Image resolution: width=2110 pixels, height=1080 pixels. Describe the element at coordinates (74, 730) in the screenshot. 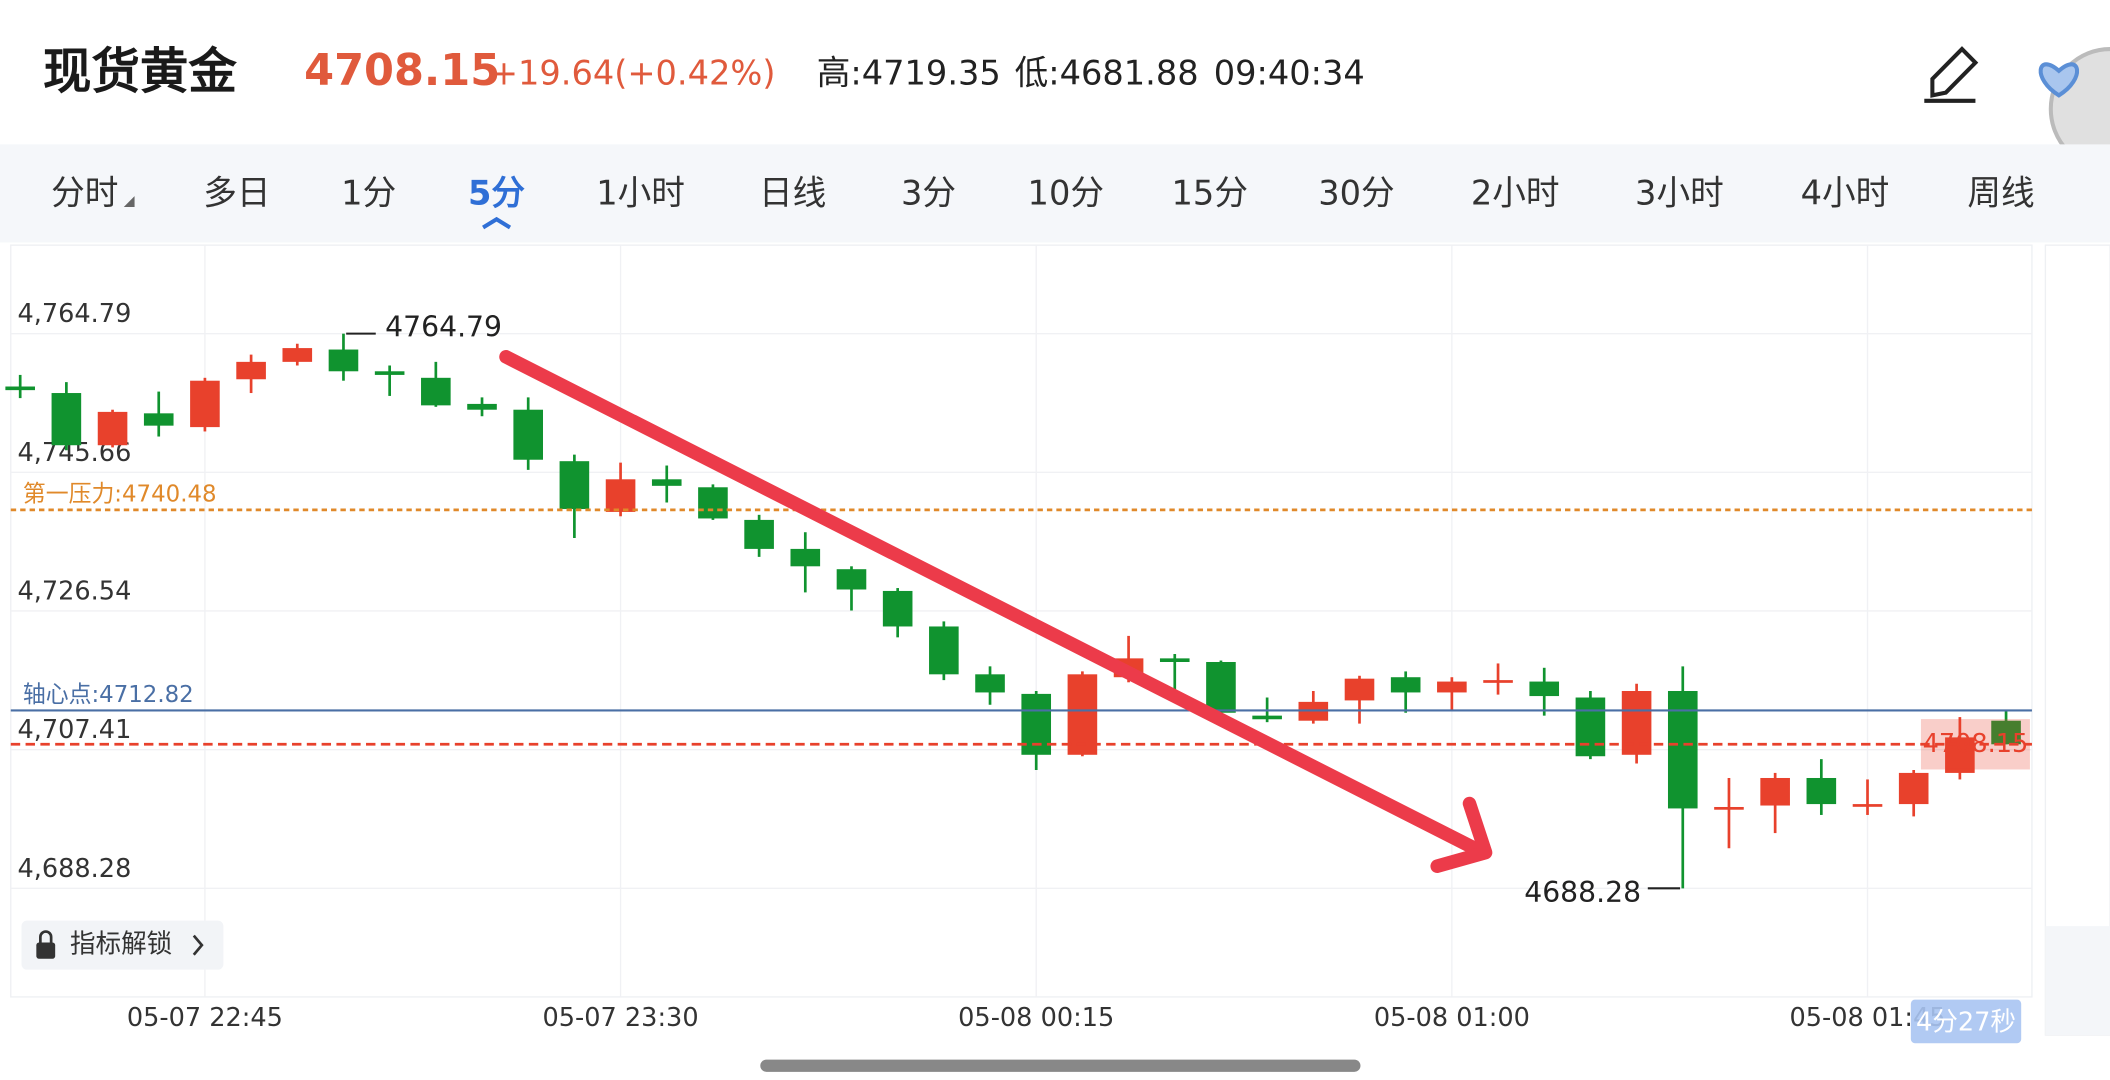

I see `y-tick-label: 4,707.41` at that location.